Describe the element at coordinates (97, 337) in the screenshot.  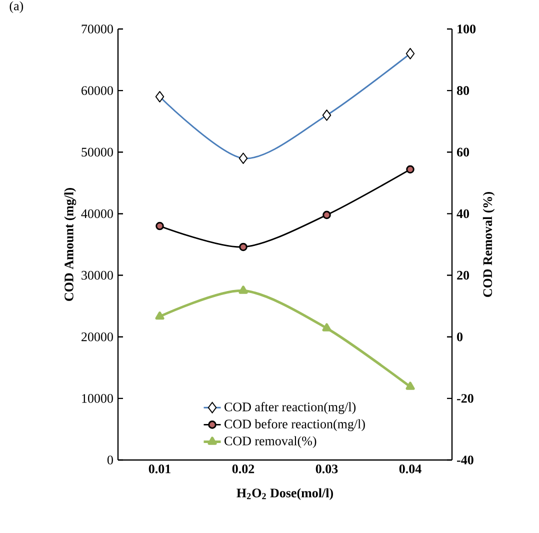
I see `y-tick-label: 20000` at that location.